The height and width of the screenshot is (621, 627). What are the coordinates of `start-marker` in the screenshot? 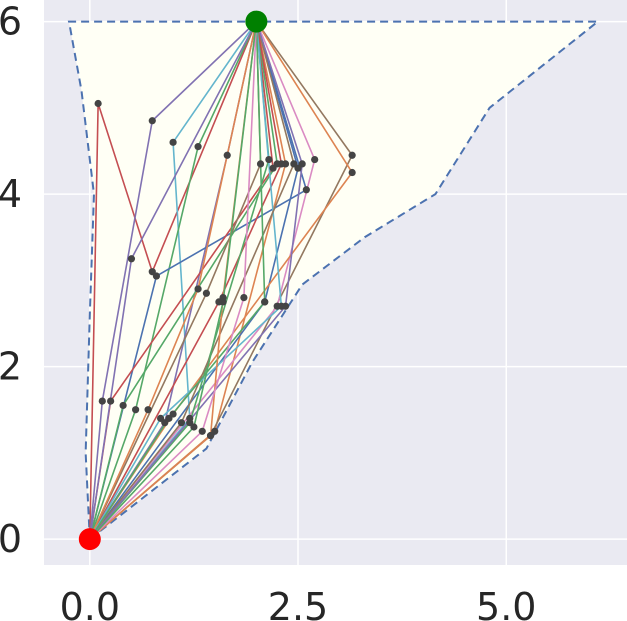 It's located at (90, 539).